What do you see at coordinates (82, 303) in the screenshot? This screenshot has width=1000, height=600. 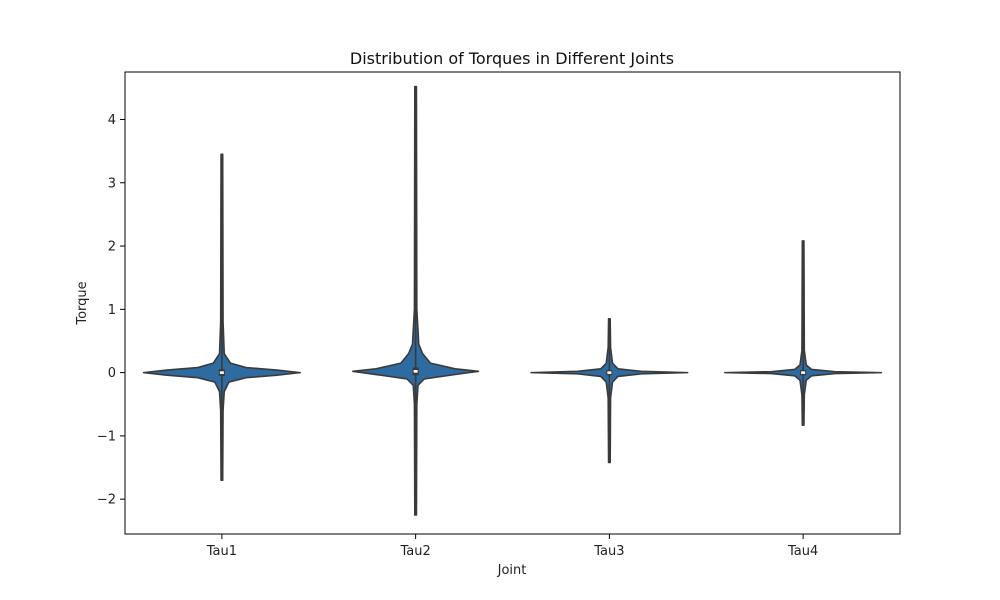 I see `y-axis-title: Torque` at bounding box center [82, 303].